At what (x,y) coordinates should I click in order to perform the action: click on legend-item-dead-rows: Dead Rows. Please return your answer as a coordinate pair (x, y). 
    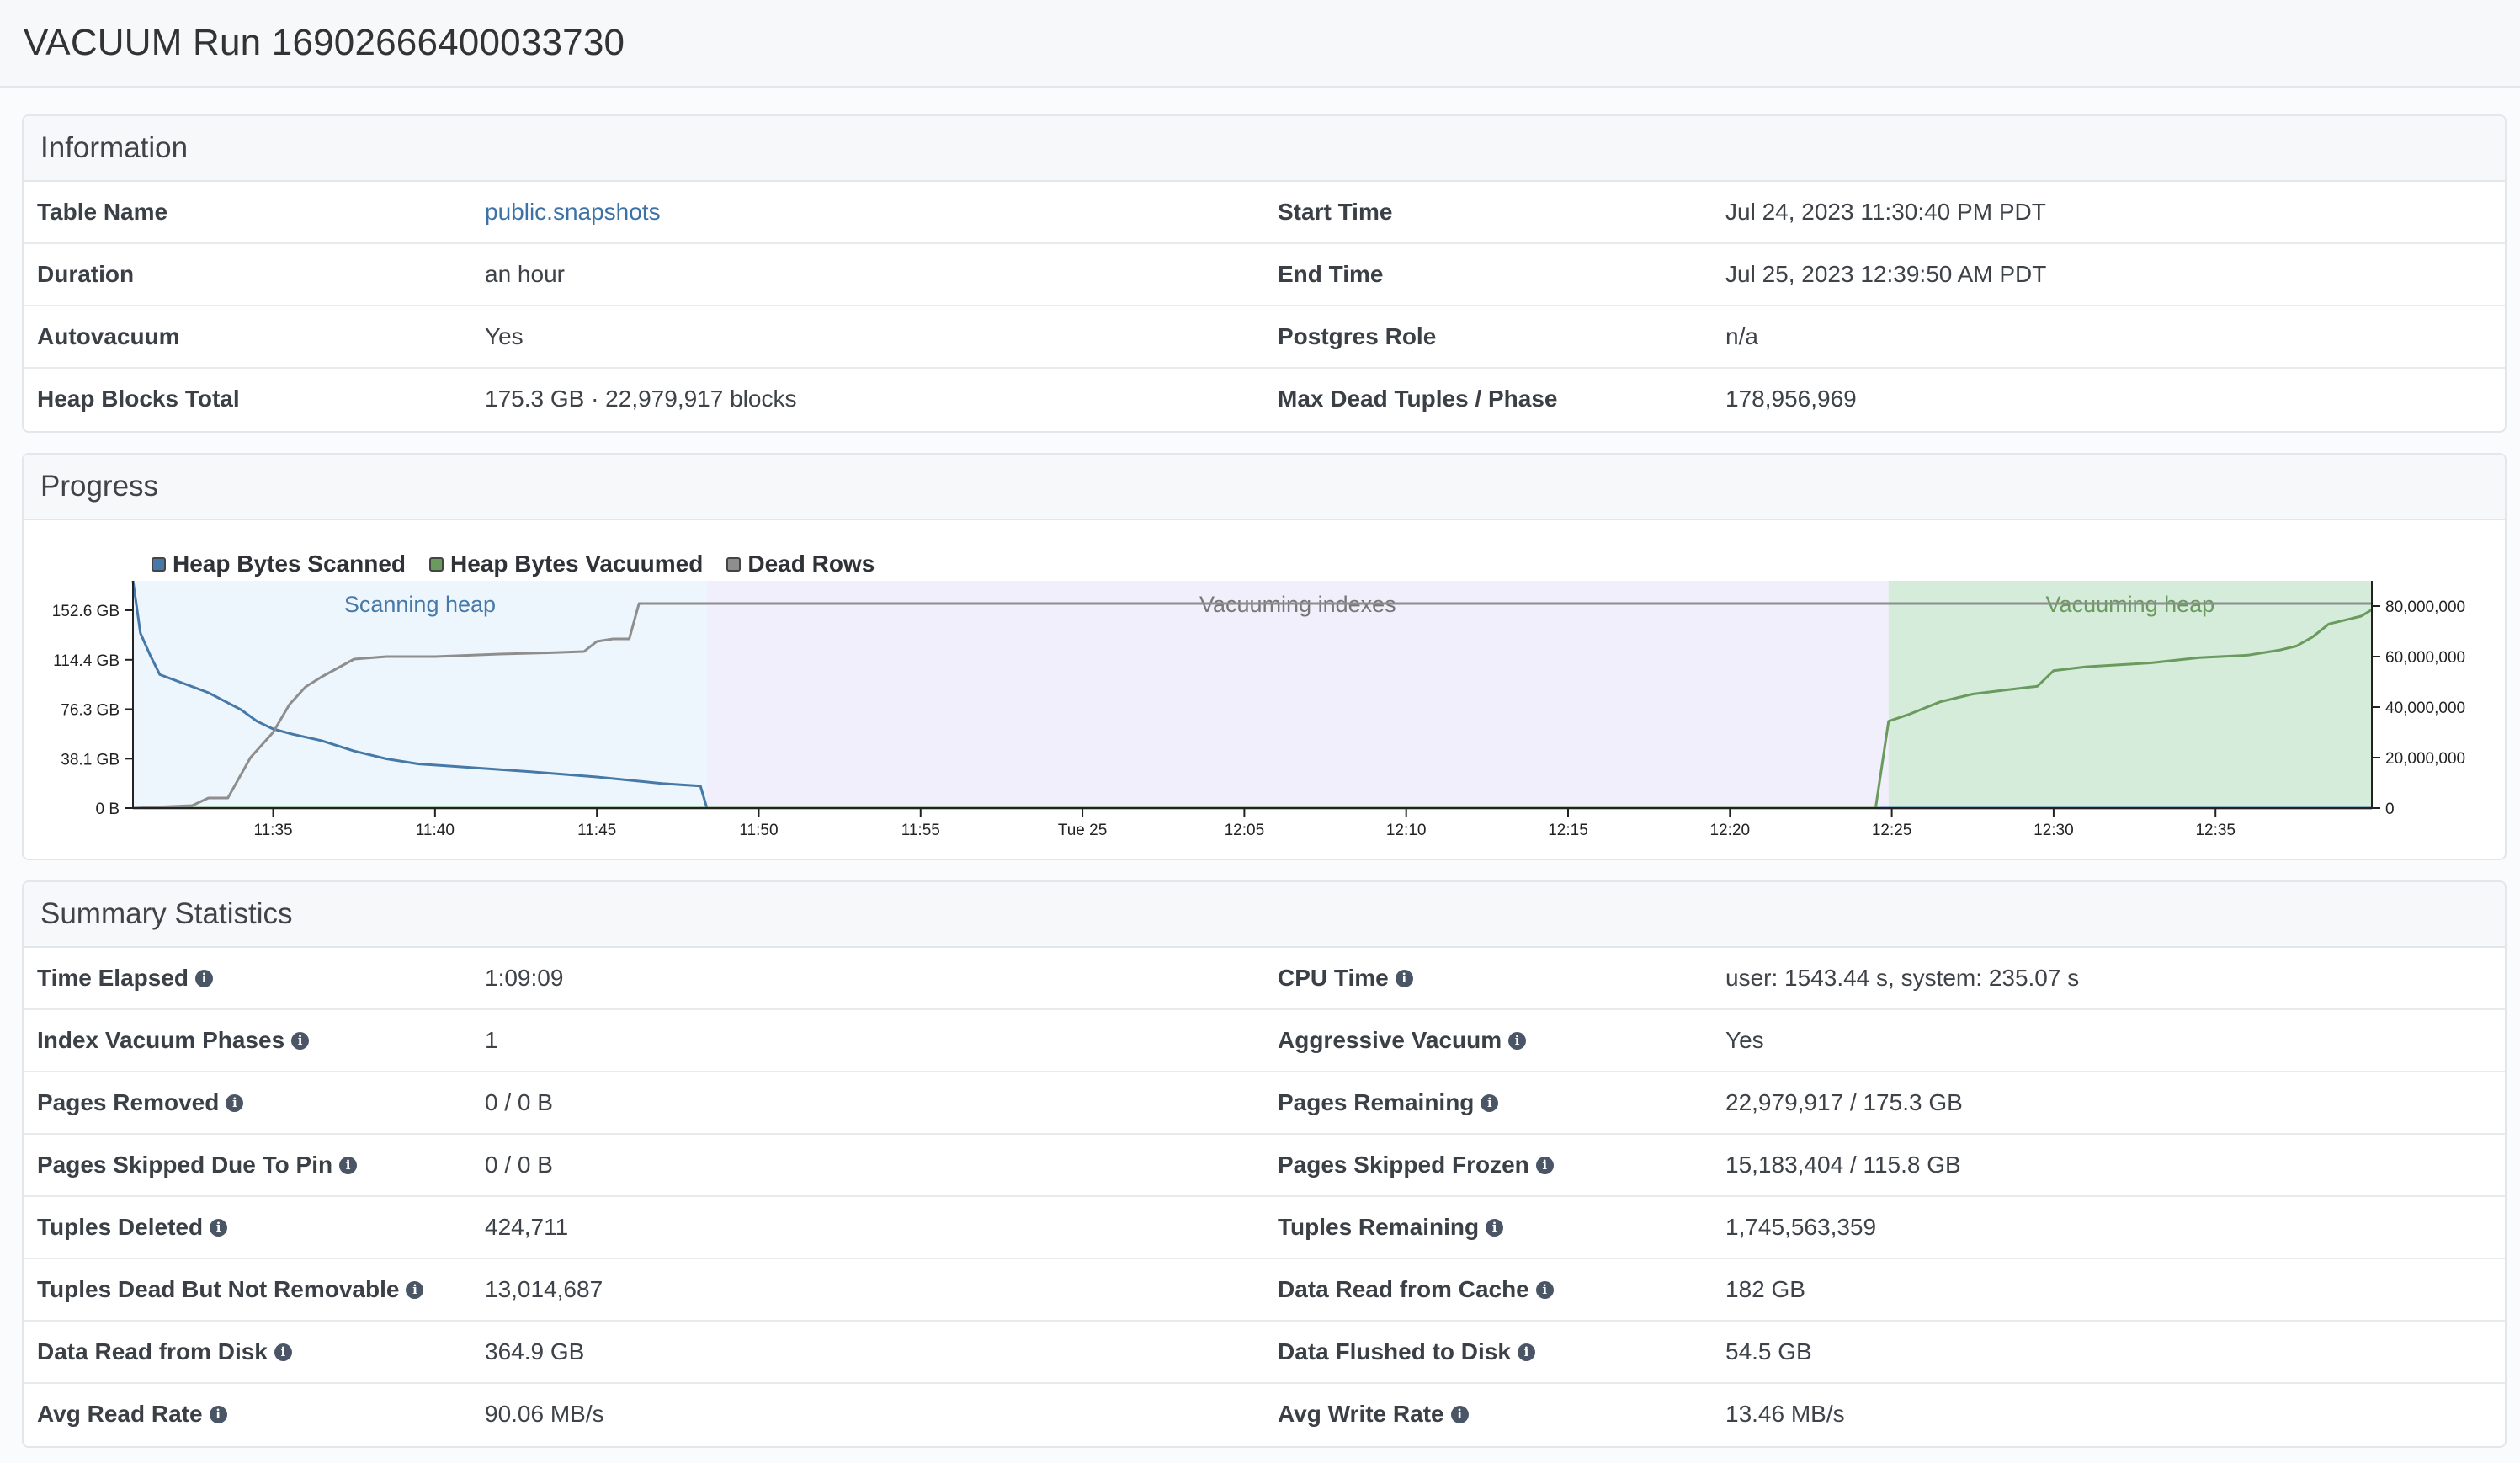
    Looking at the image, I should click on (800, 564).